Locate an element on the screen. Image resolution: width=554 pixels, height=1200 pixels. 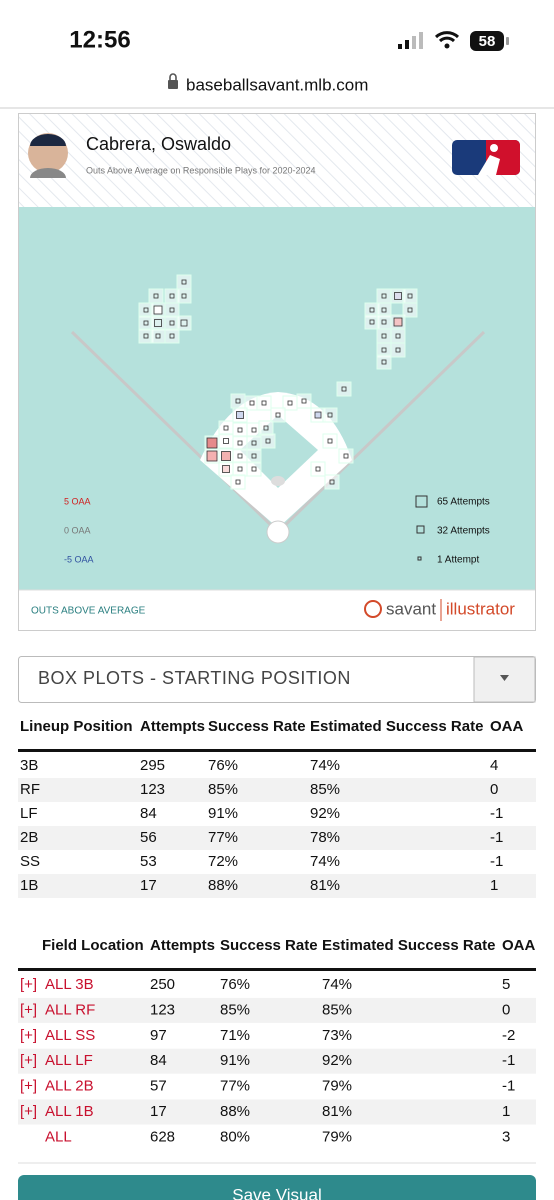
cell: 80% is located at coordinates (235, 1136).